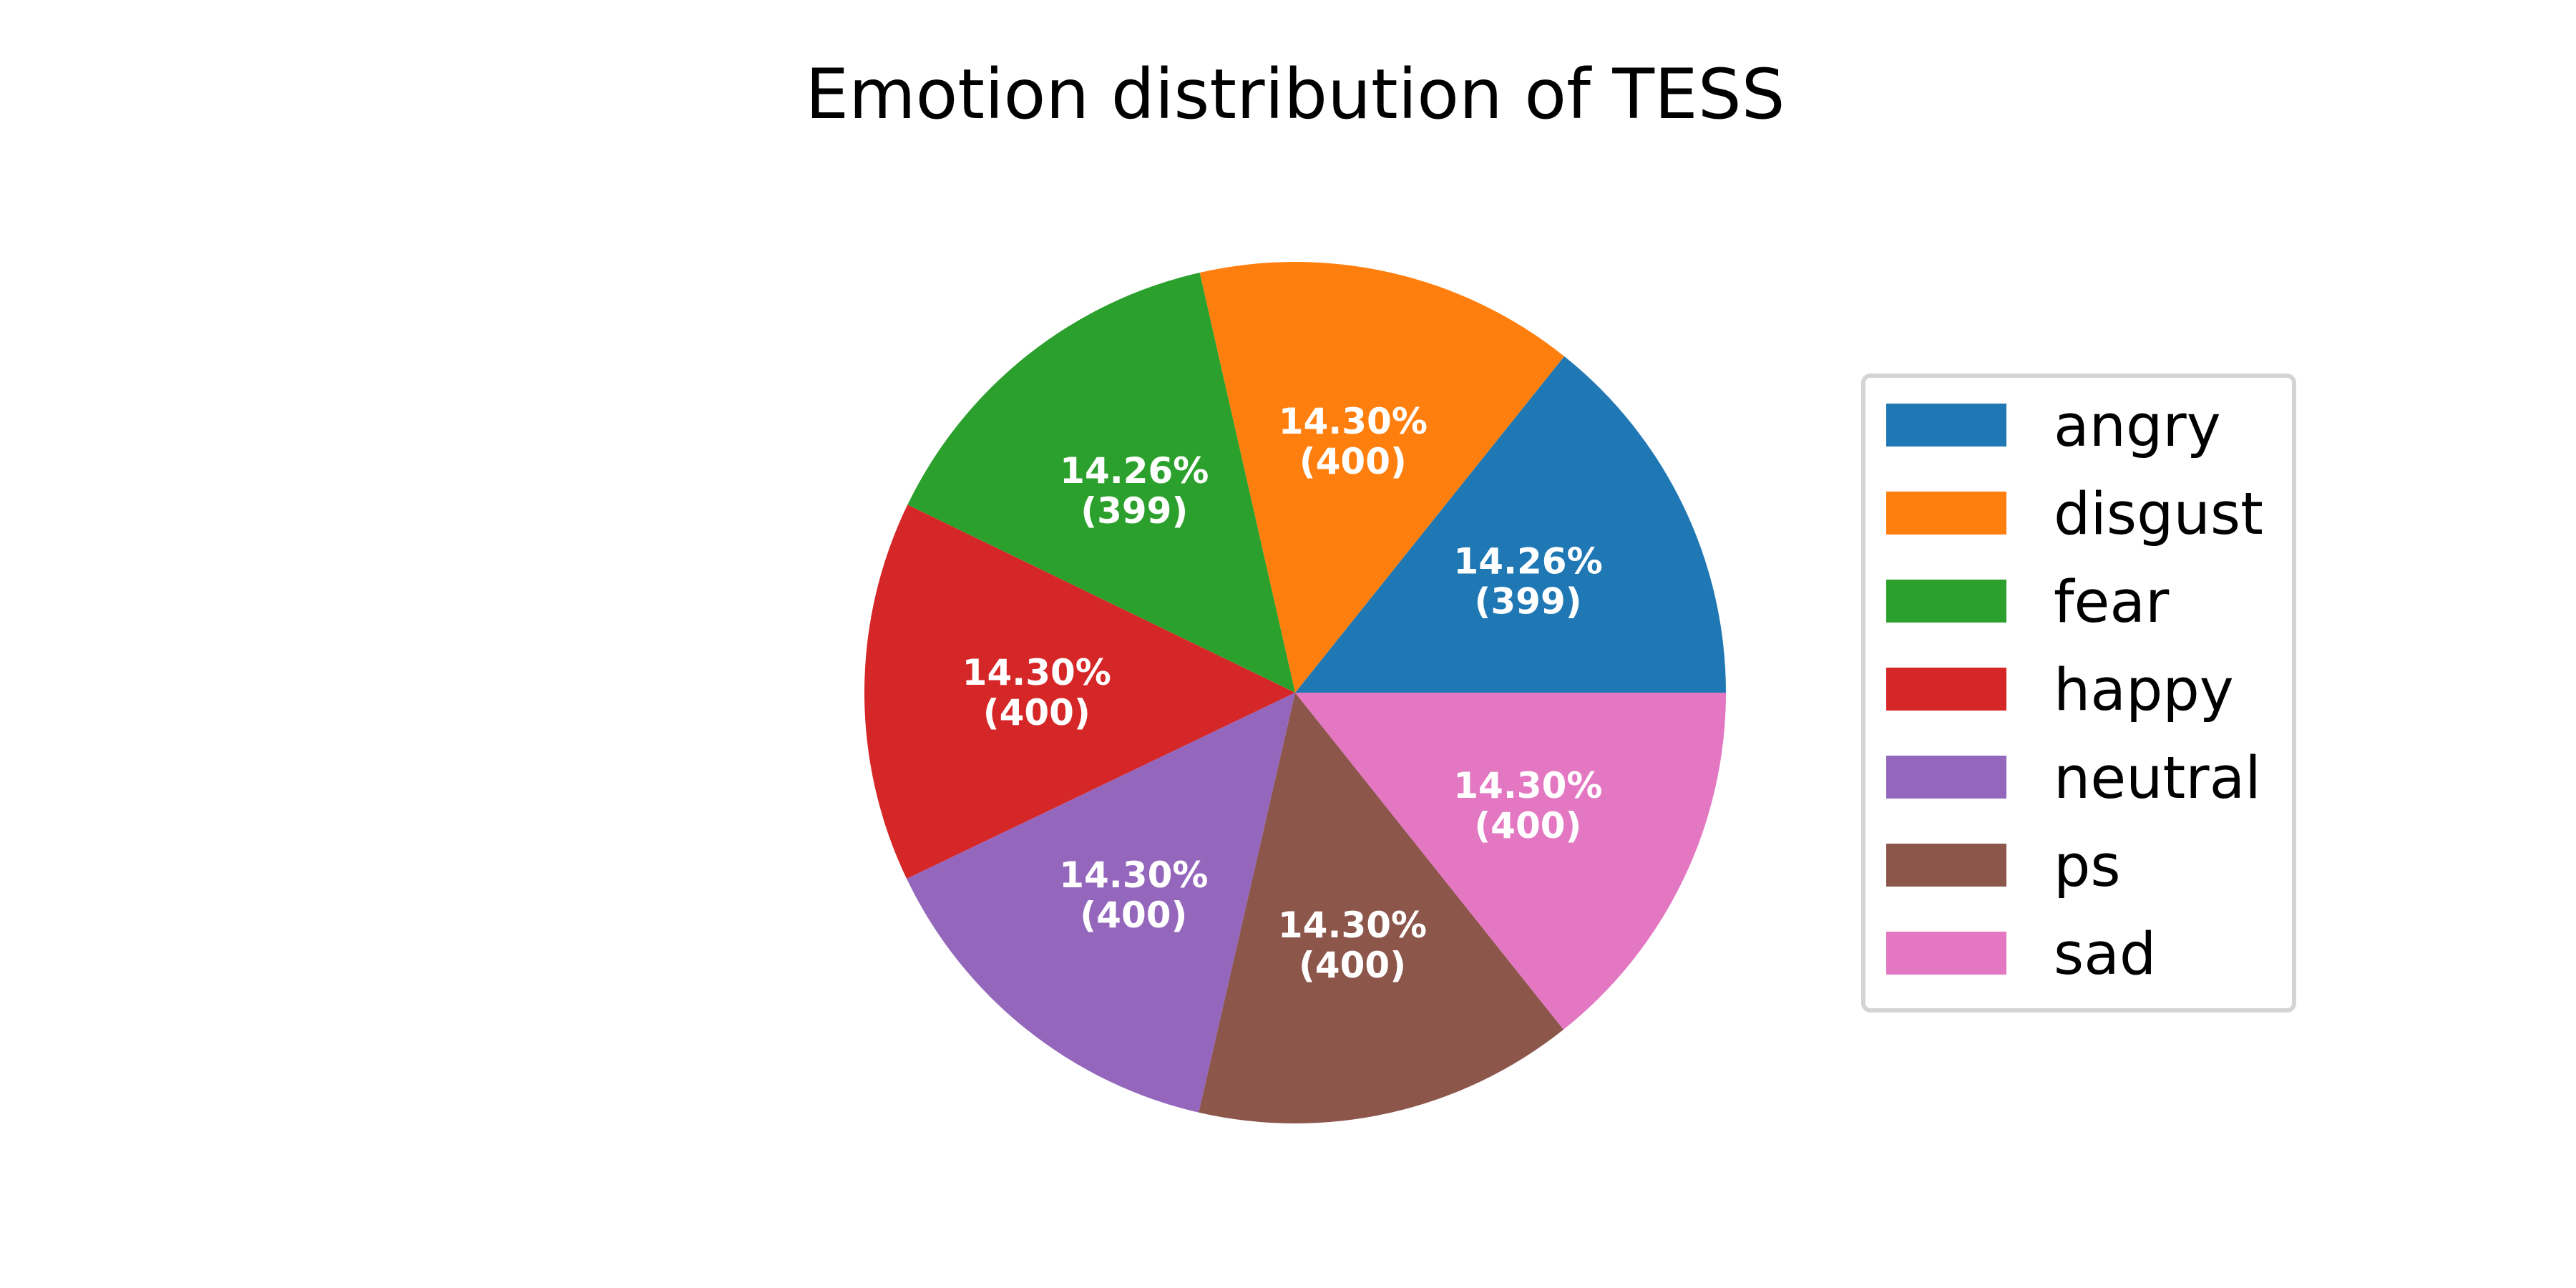 This screenshot has height=1288, width=2576. Describe the element at coordinates (1353, 461) in the screenshot. I see `slice-count-label-disgust: (400)` at that location.